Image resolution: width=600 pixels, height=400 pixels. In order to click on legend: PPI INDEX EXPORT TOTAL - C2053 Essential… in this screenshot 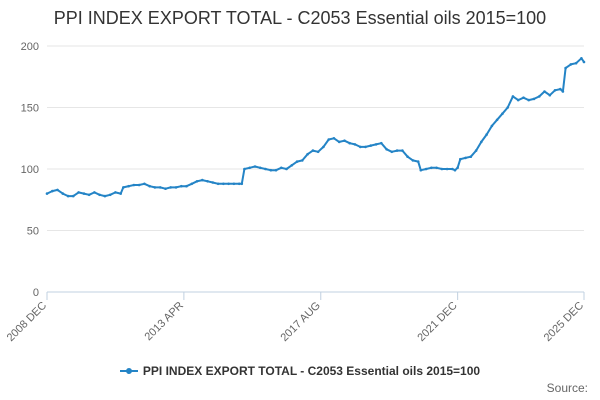, I will do `click(300, 371)`.